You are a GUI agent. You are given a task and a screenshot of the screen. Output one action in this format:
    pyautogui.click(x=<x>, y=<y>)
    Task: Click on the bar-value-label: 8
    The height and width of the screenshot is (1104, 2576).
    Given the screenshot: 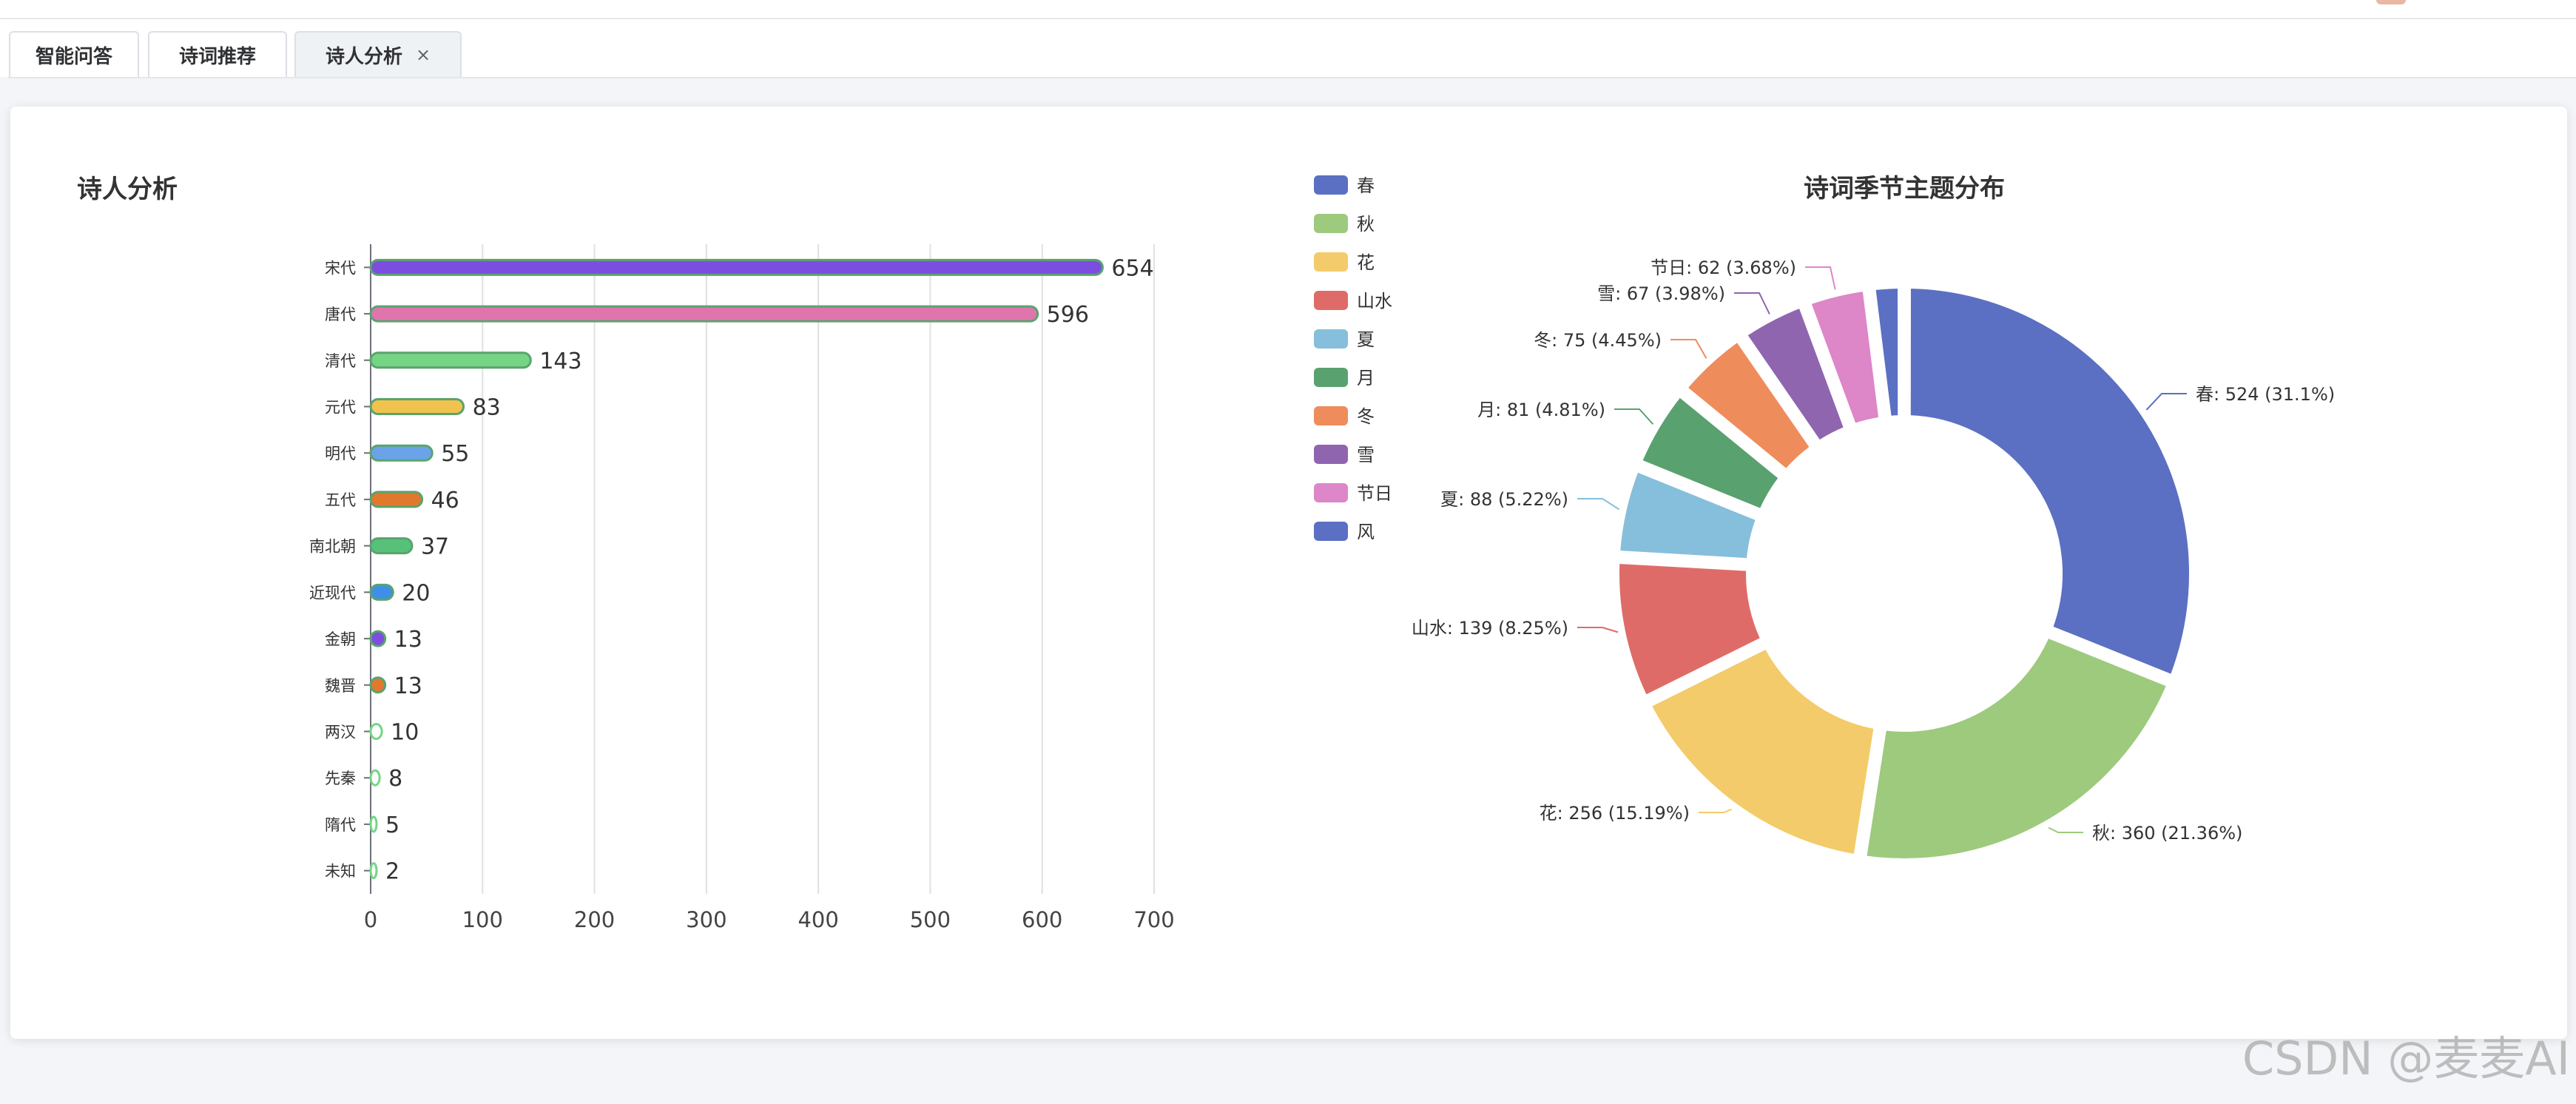 What is the action you would take?
    pyautogui.click(x=395, y=779)
    